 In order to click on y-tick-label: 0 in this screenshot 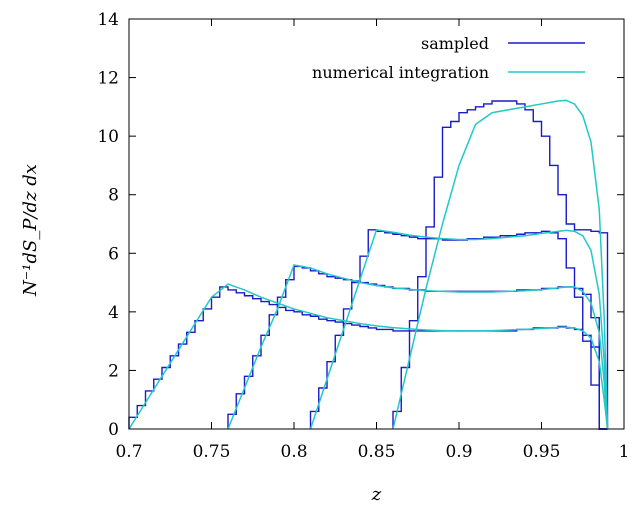, I will do `click(113, 430)`.